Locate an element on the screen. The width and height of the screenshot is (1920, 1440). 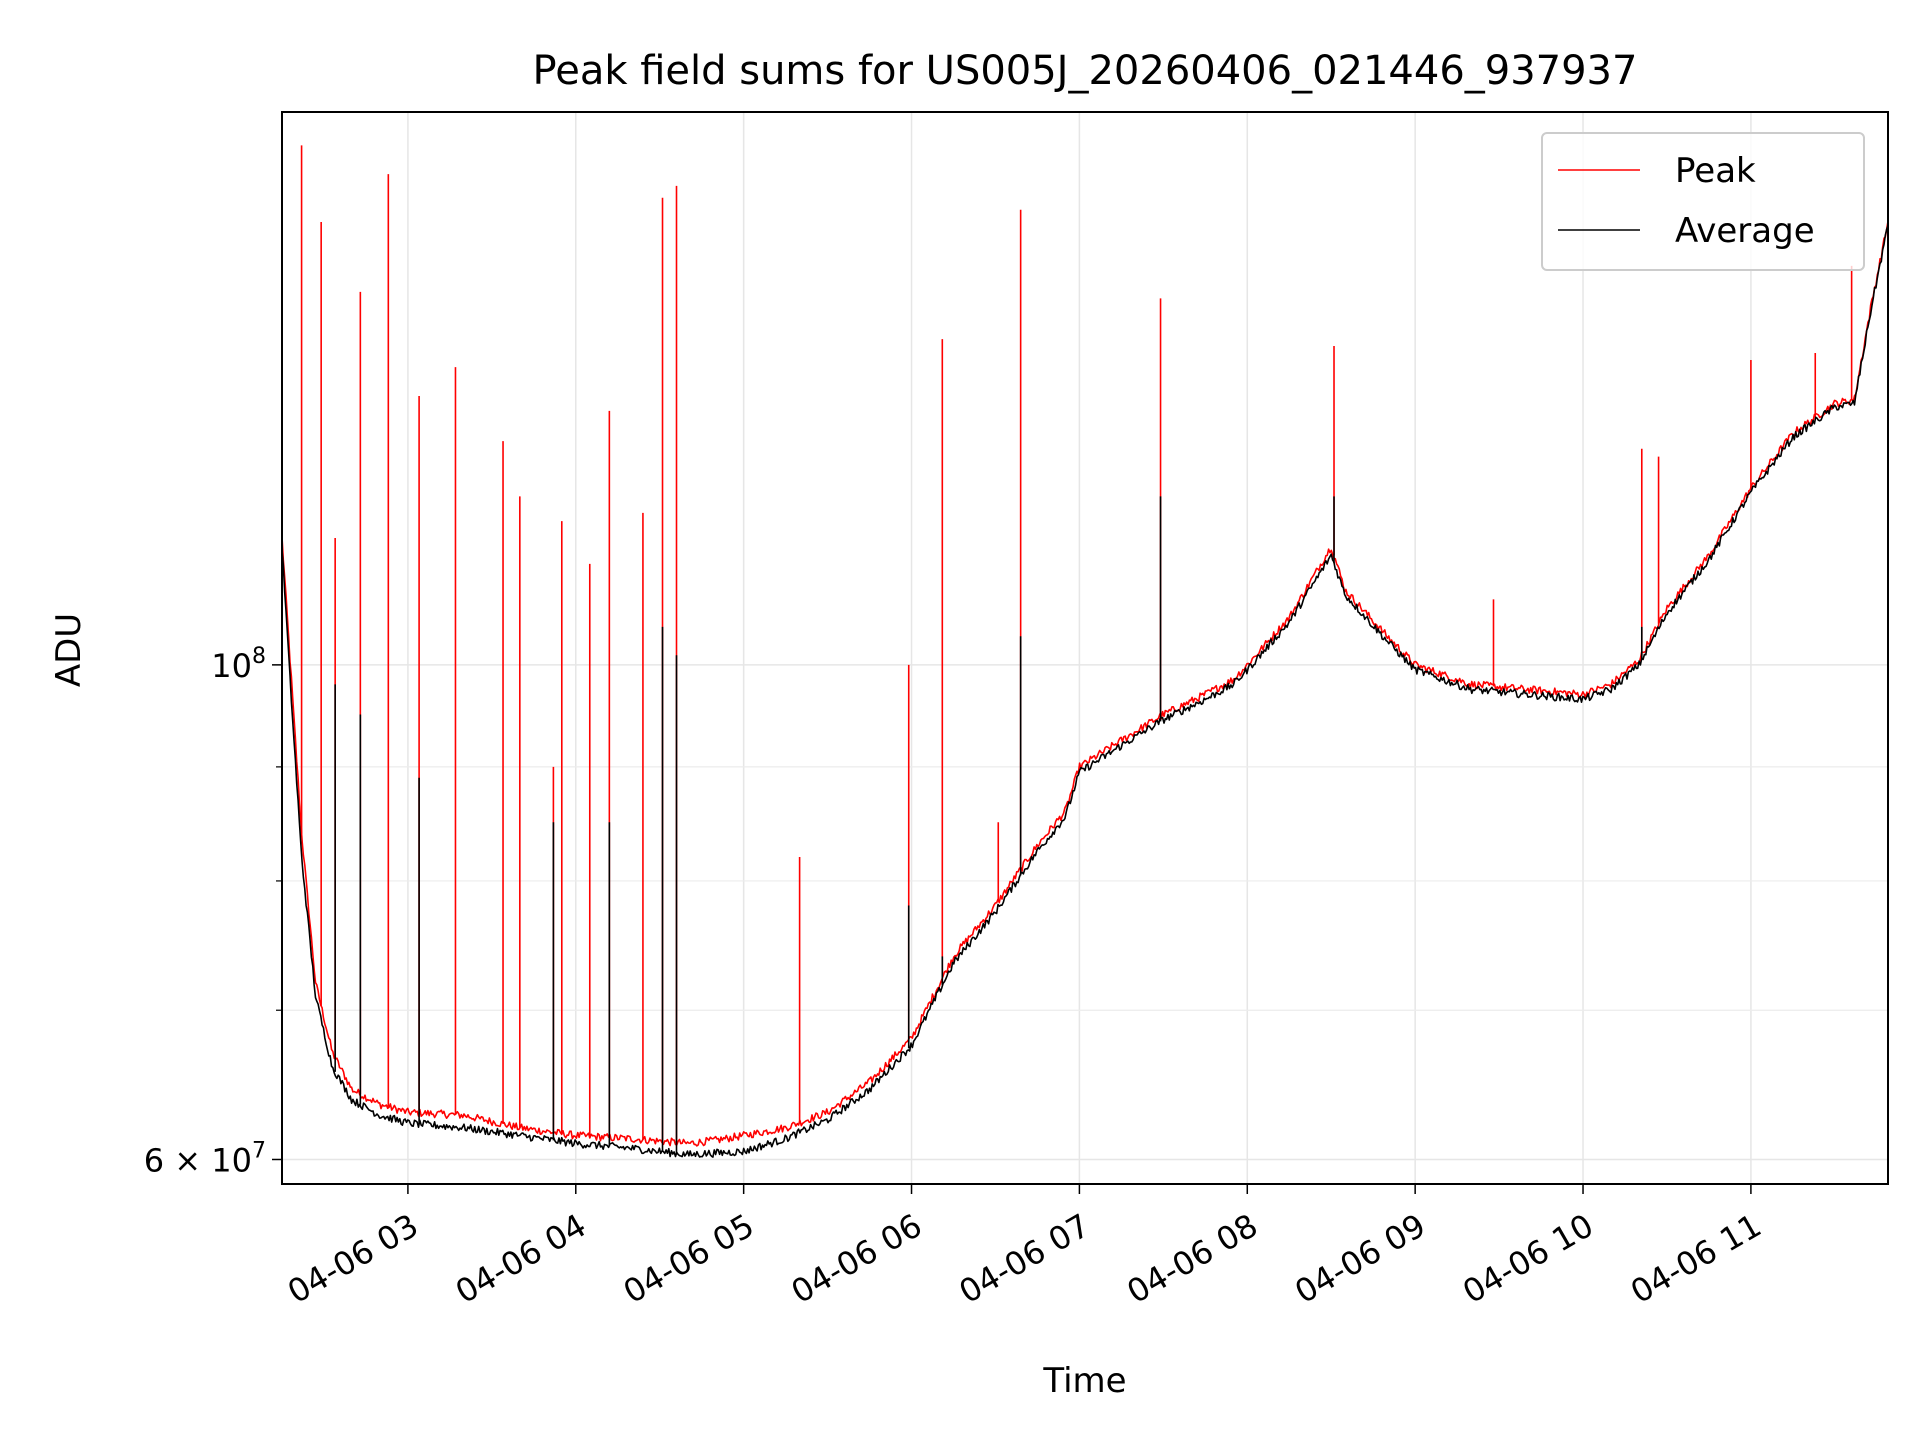
y-axis-label: ADU is located at coordinates (69, 650).